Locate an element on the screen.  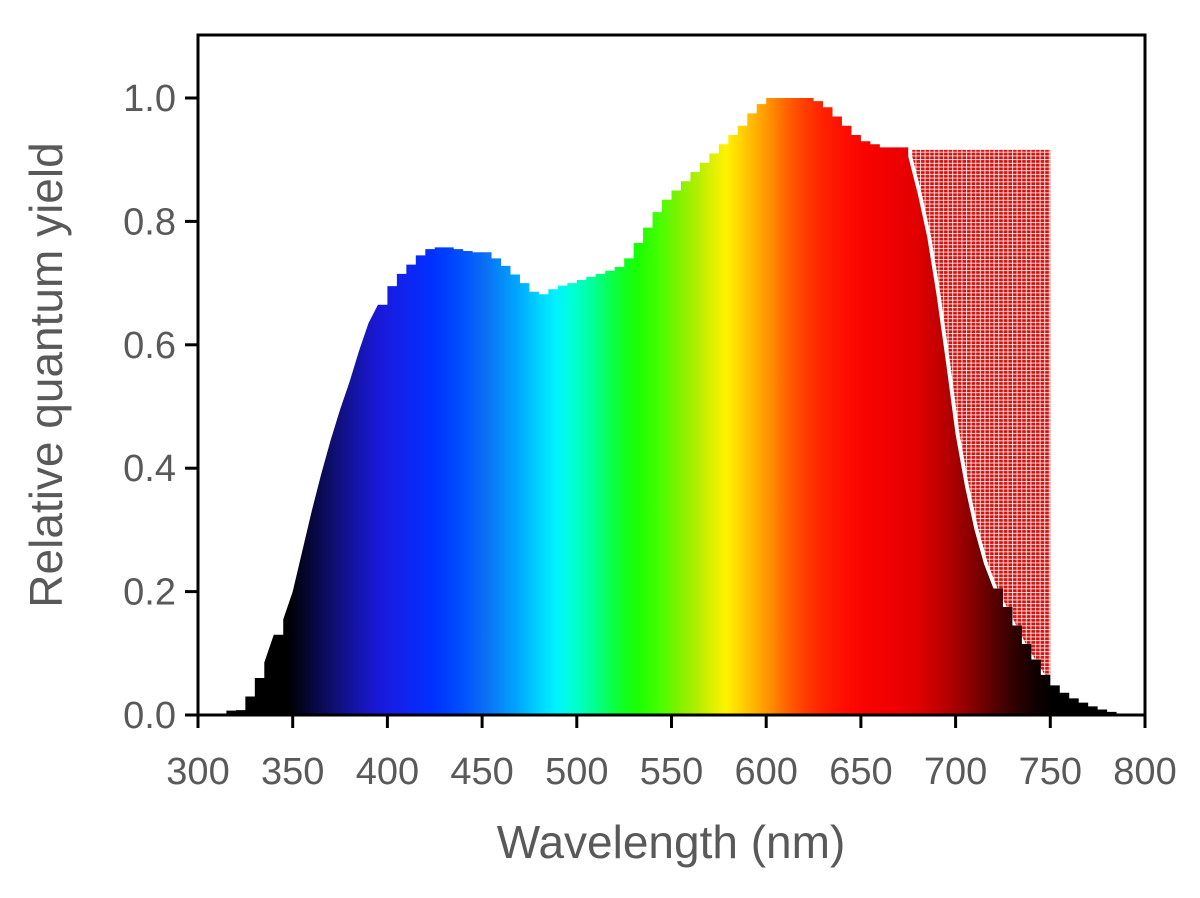
y-axis-title: Relative quantum yield is located at coordinates (46, 374).